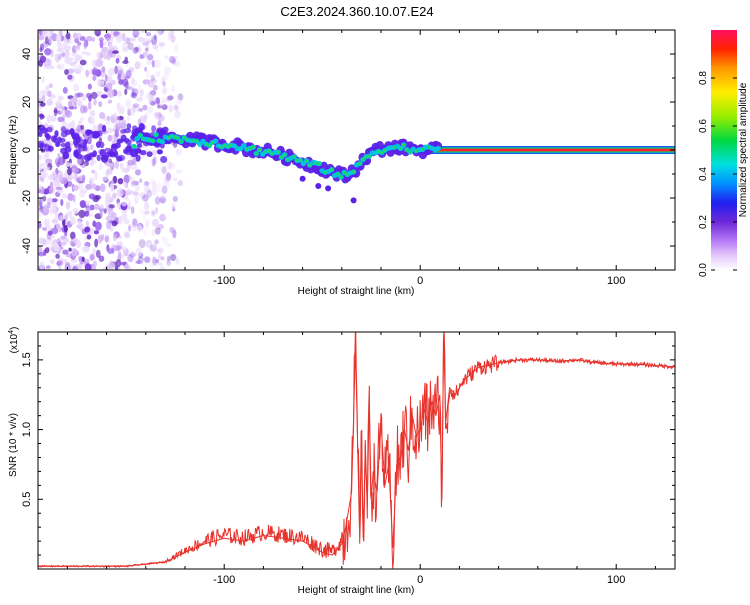 This screenshot has height=605, width=750. Describe the element at coordinates (11, 332) in the screenshot. I see `snr-exponent-power: 4` at that location.